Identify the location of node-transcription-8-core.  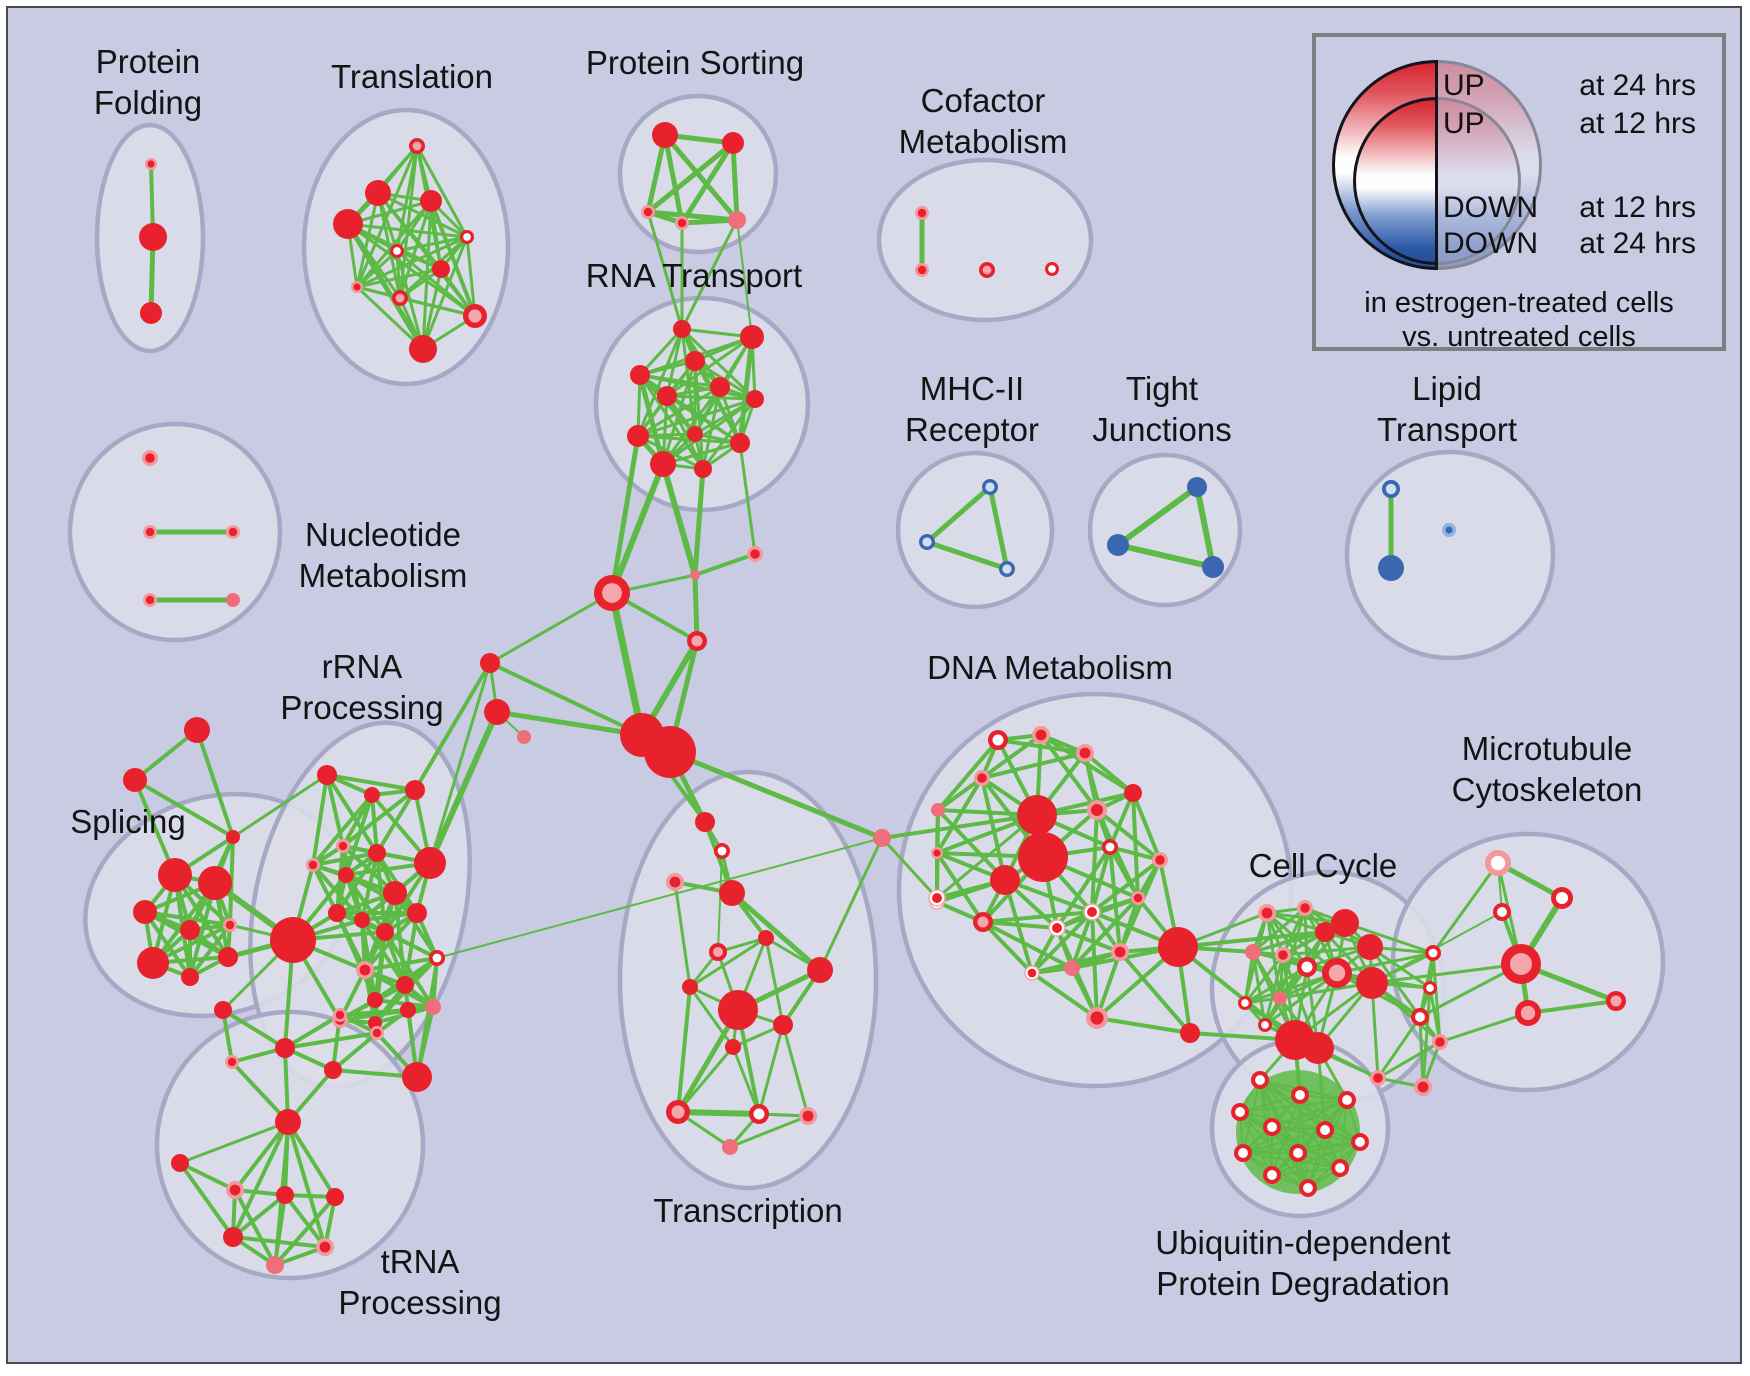
(759, 1114).